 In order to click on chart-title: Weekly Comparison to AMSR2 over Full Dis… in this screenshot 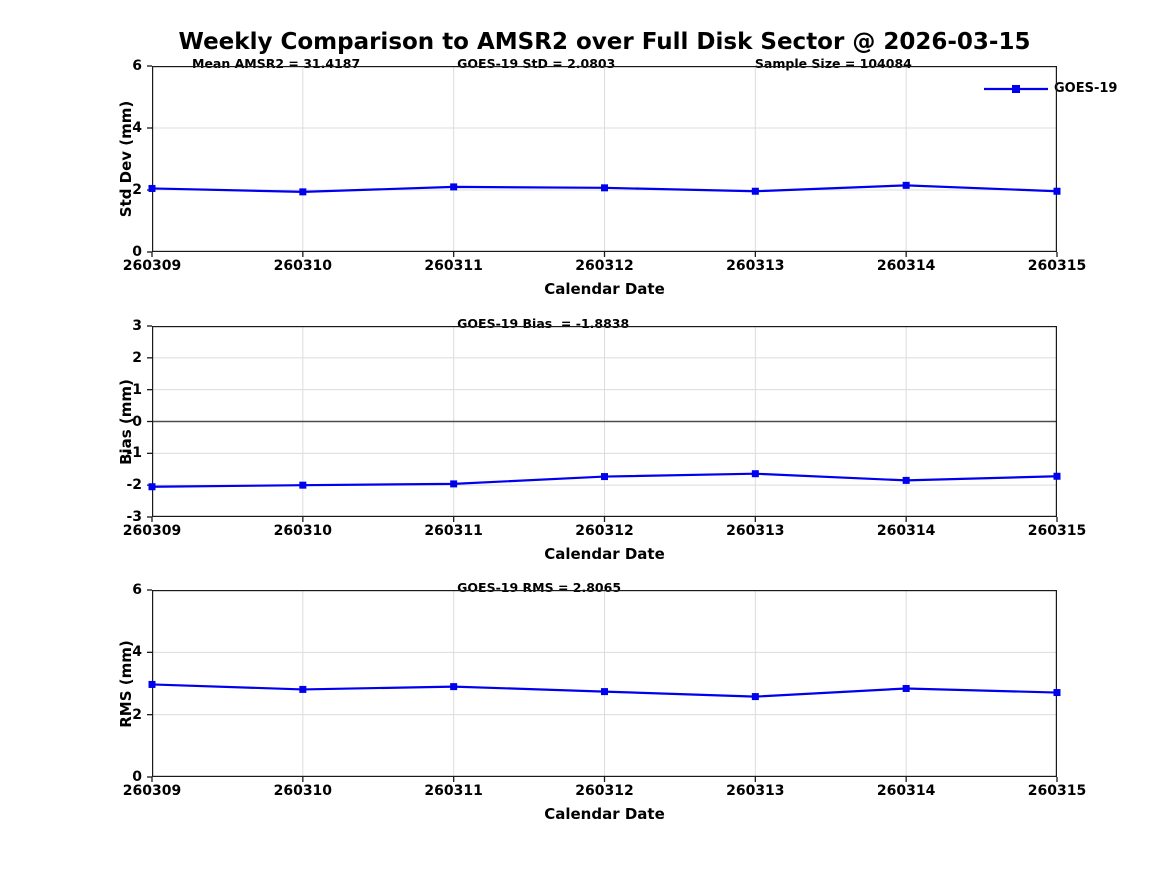, I will do `click(604, 42)`.